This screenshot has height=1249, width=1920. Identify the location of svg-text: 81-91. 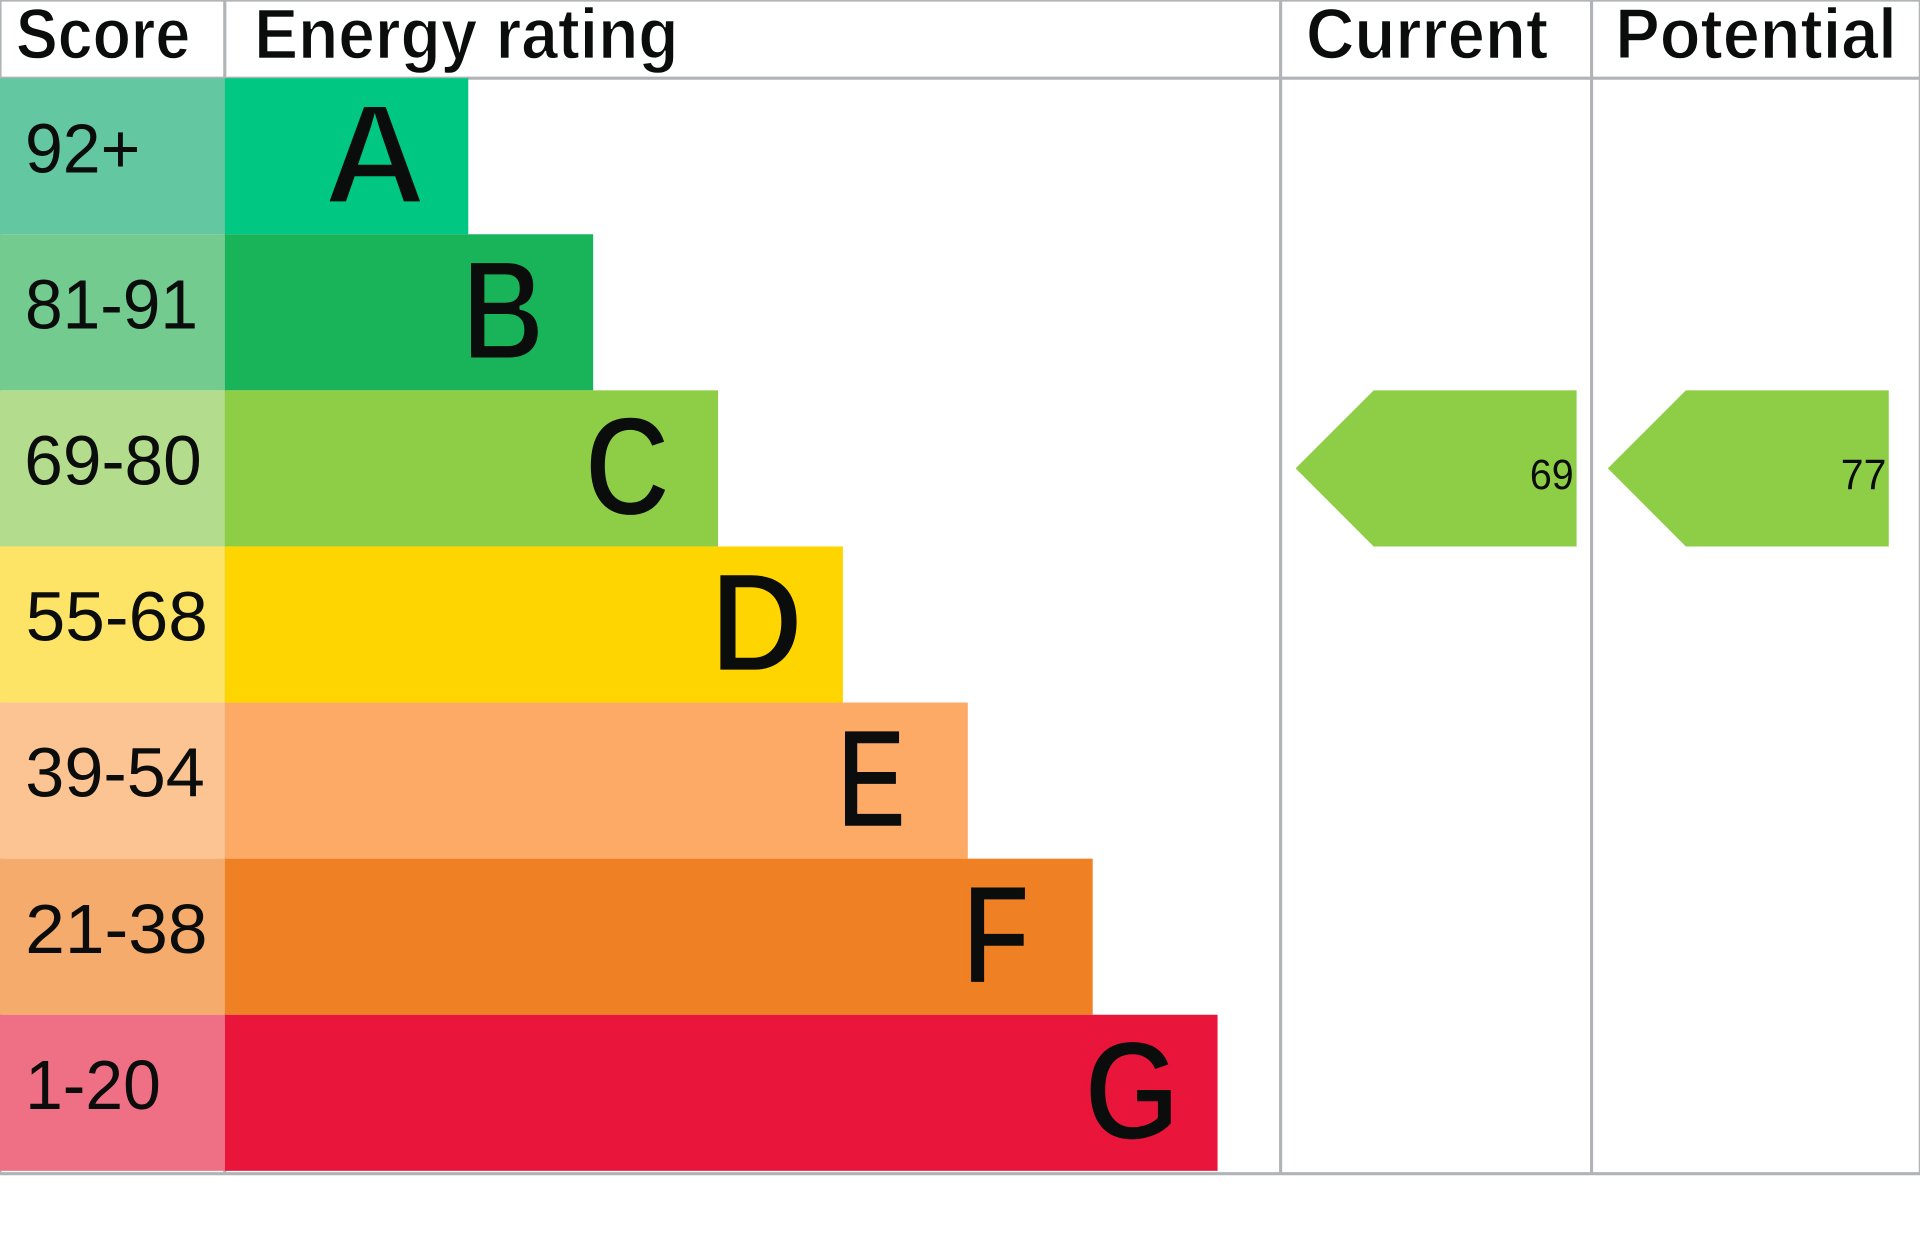
(111, 304).